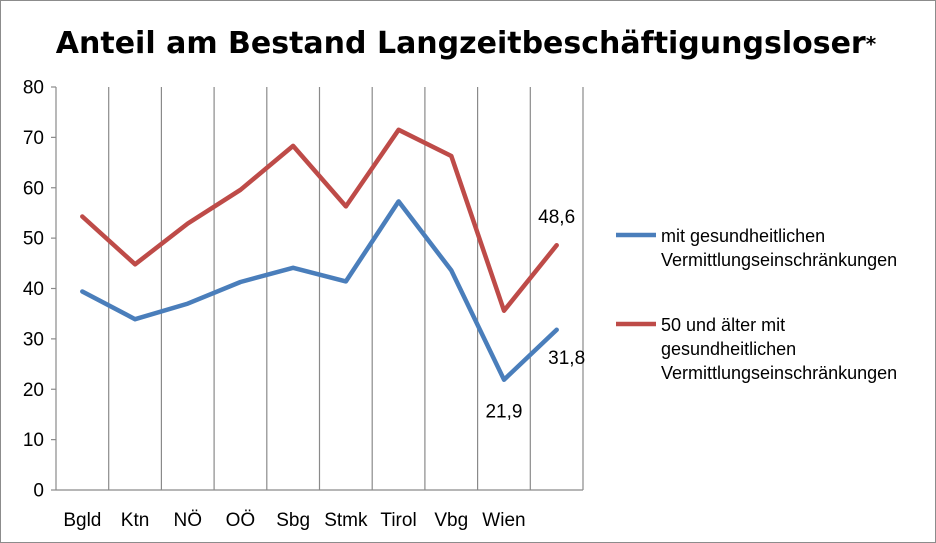 The height and width of the screenshot is (543, 936). I want to click on y-tick-label: 40, so click(33, 289).